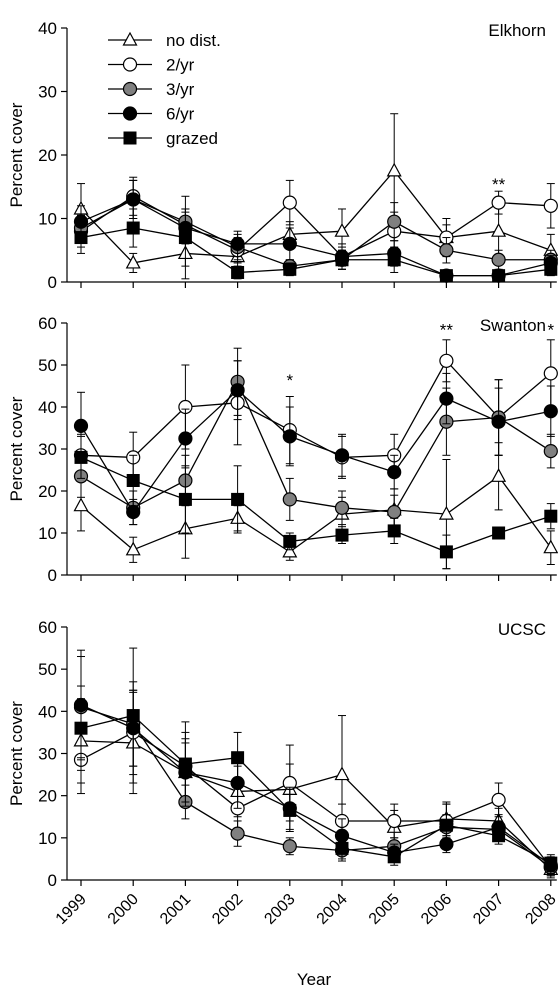 This screenshot has height=998, width=558. Describe the element at coordinates (47, 669) in the screenshot. I see `y-tick-label: 50` at that location.